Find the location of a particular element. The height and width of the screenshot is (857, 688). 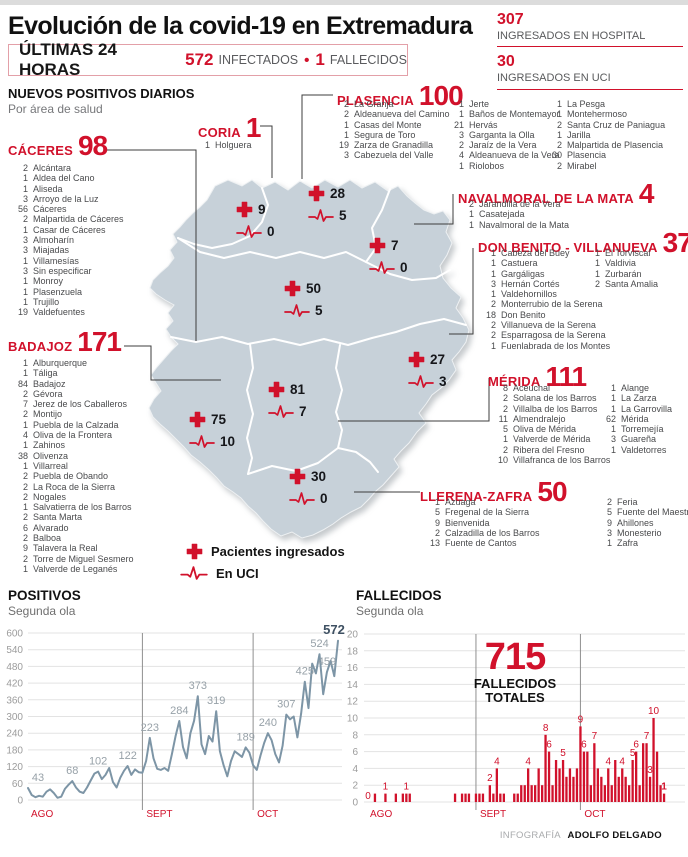

area-row: 2 La Roca de la Sierra is located at coordinates (71, 487).